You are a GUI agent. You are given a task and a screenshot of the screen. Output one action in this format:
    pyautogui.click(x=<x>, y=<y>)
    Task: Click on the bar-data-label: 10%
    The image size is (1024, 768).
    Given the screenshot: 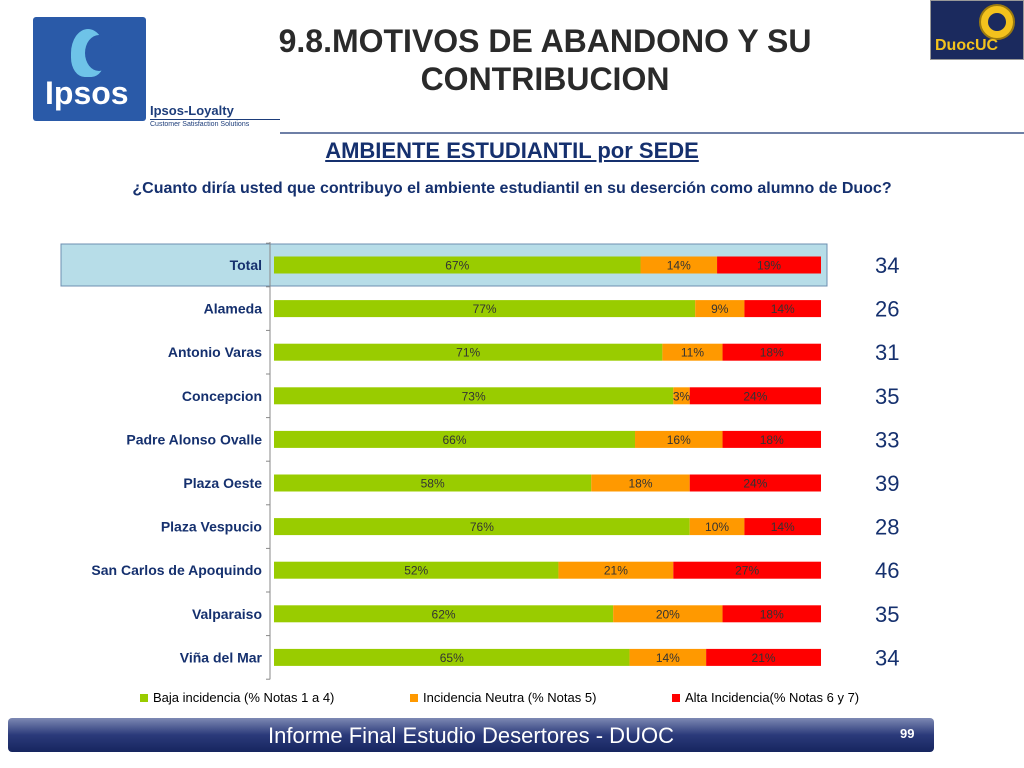 What is the action you would take?
    pyautogui.click(x=717, y=527)
    